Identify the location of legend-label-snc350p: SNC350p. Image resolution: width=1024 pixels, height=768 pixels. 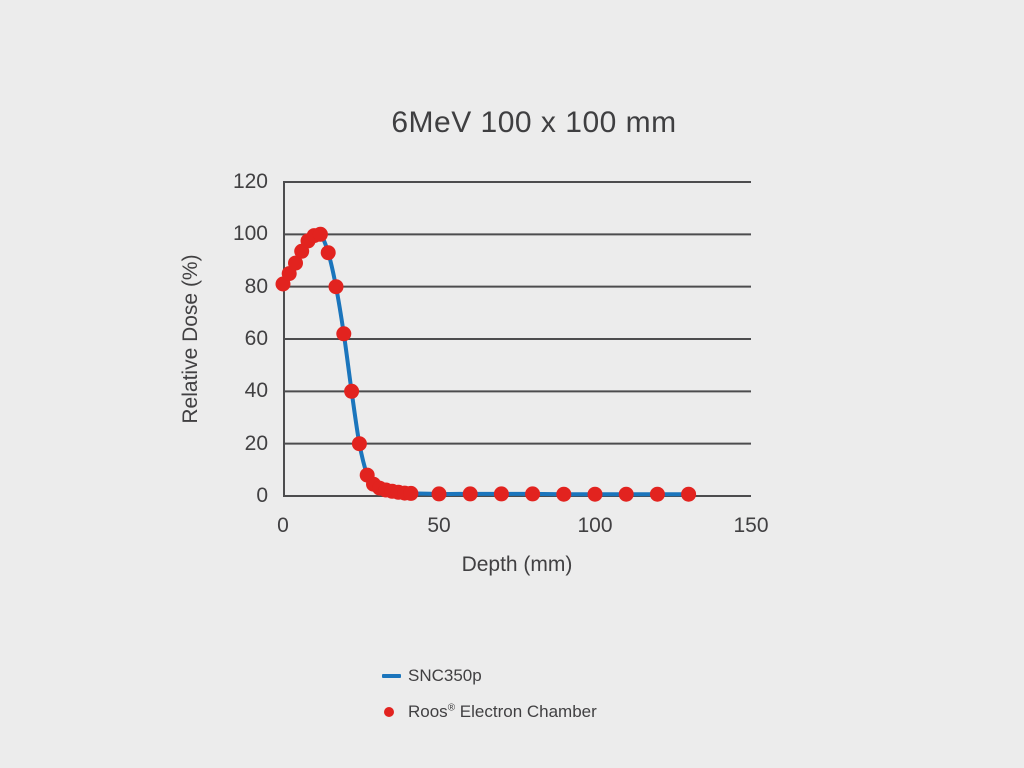
(445, 675).